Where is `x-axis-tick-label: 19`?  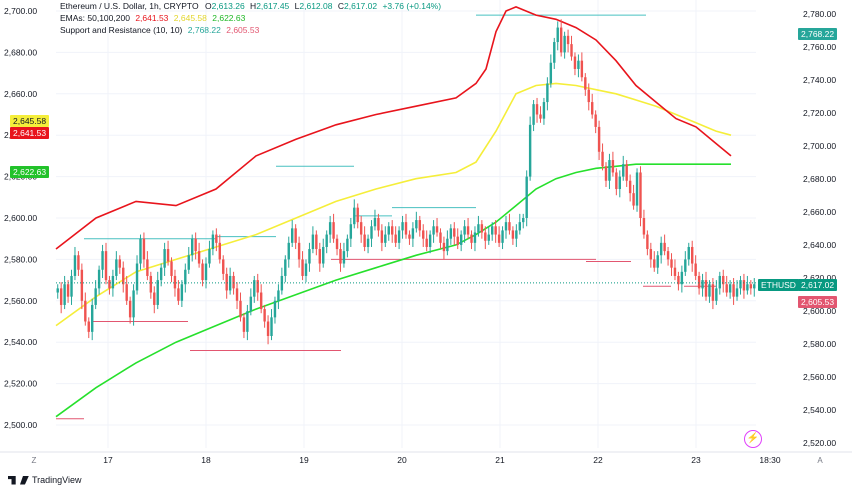
x-axis-tick-label: 19 is located at coordinates (304, 460).